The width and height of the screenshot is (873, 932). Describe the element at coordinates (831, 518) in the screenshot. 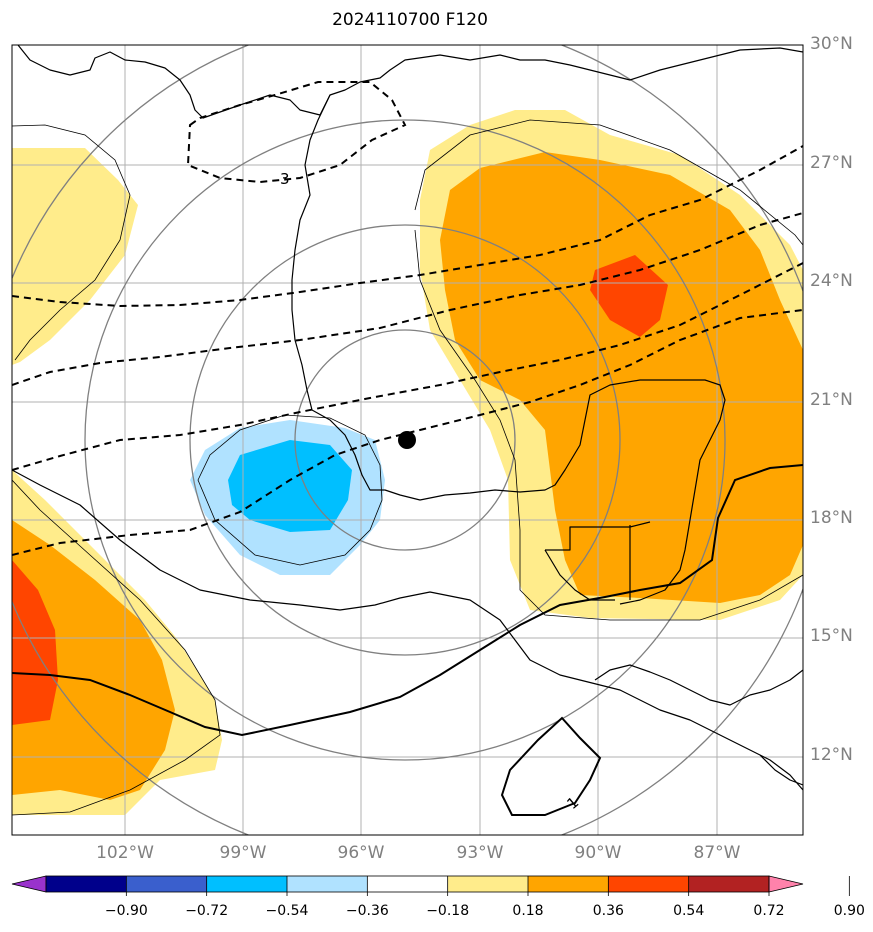

I see `lat-label-18n: 18°N` at that location.